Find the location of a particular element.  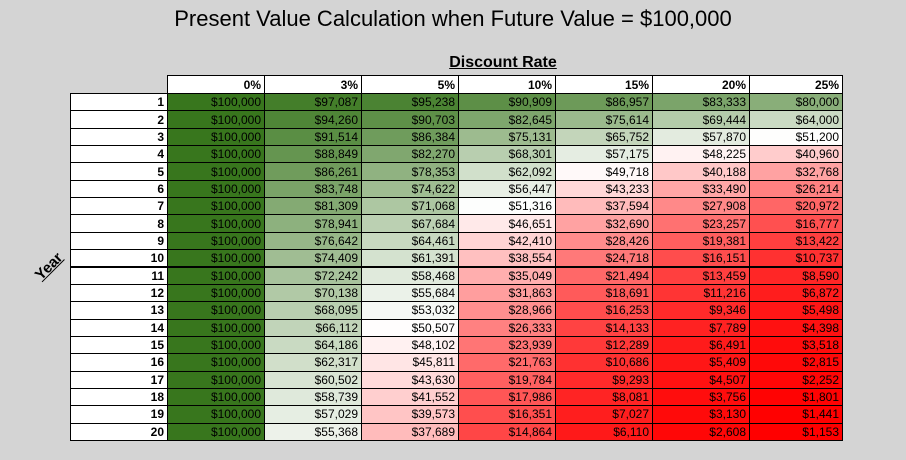

cell: $95,238 is located at coordinates (410, 102).